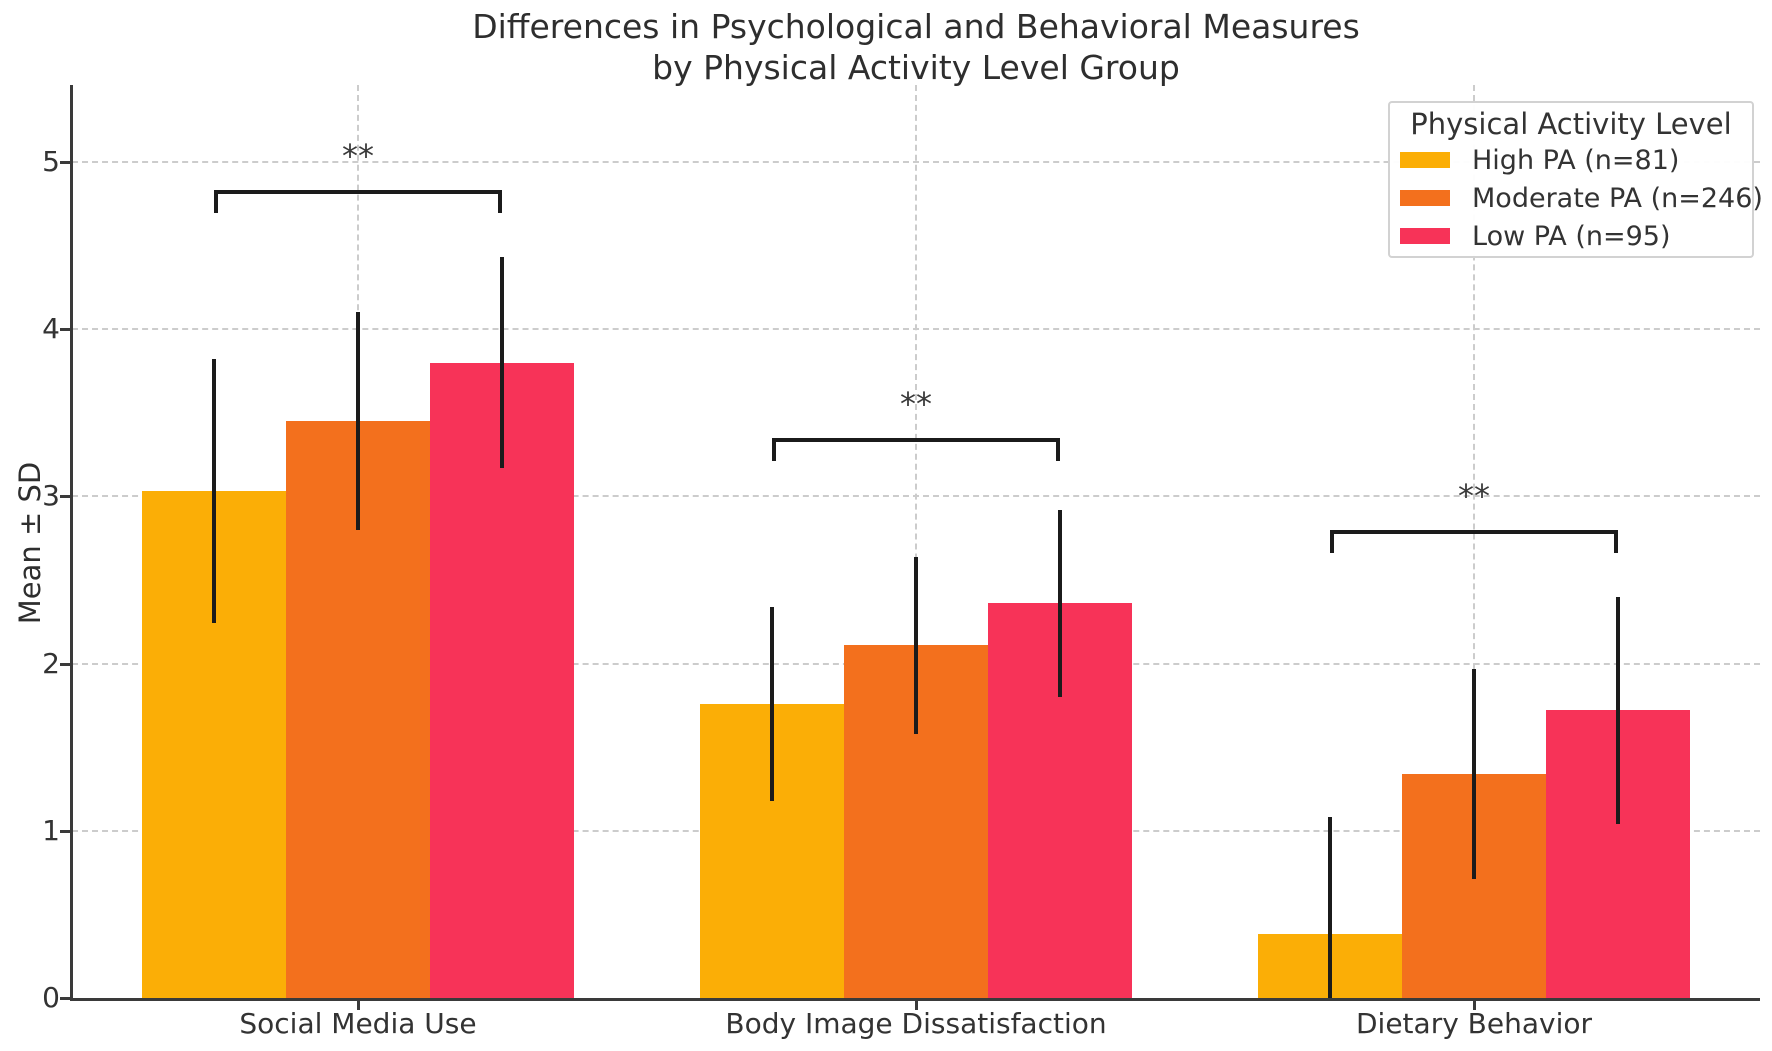  I want to click on bar-low-pa-cat0, so click(502, 680).